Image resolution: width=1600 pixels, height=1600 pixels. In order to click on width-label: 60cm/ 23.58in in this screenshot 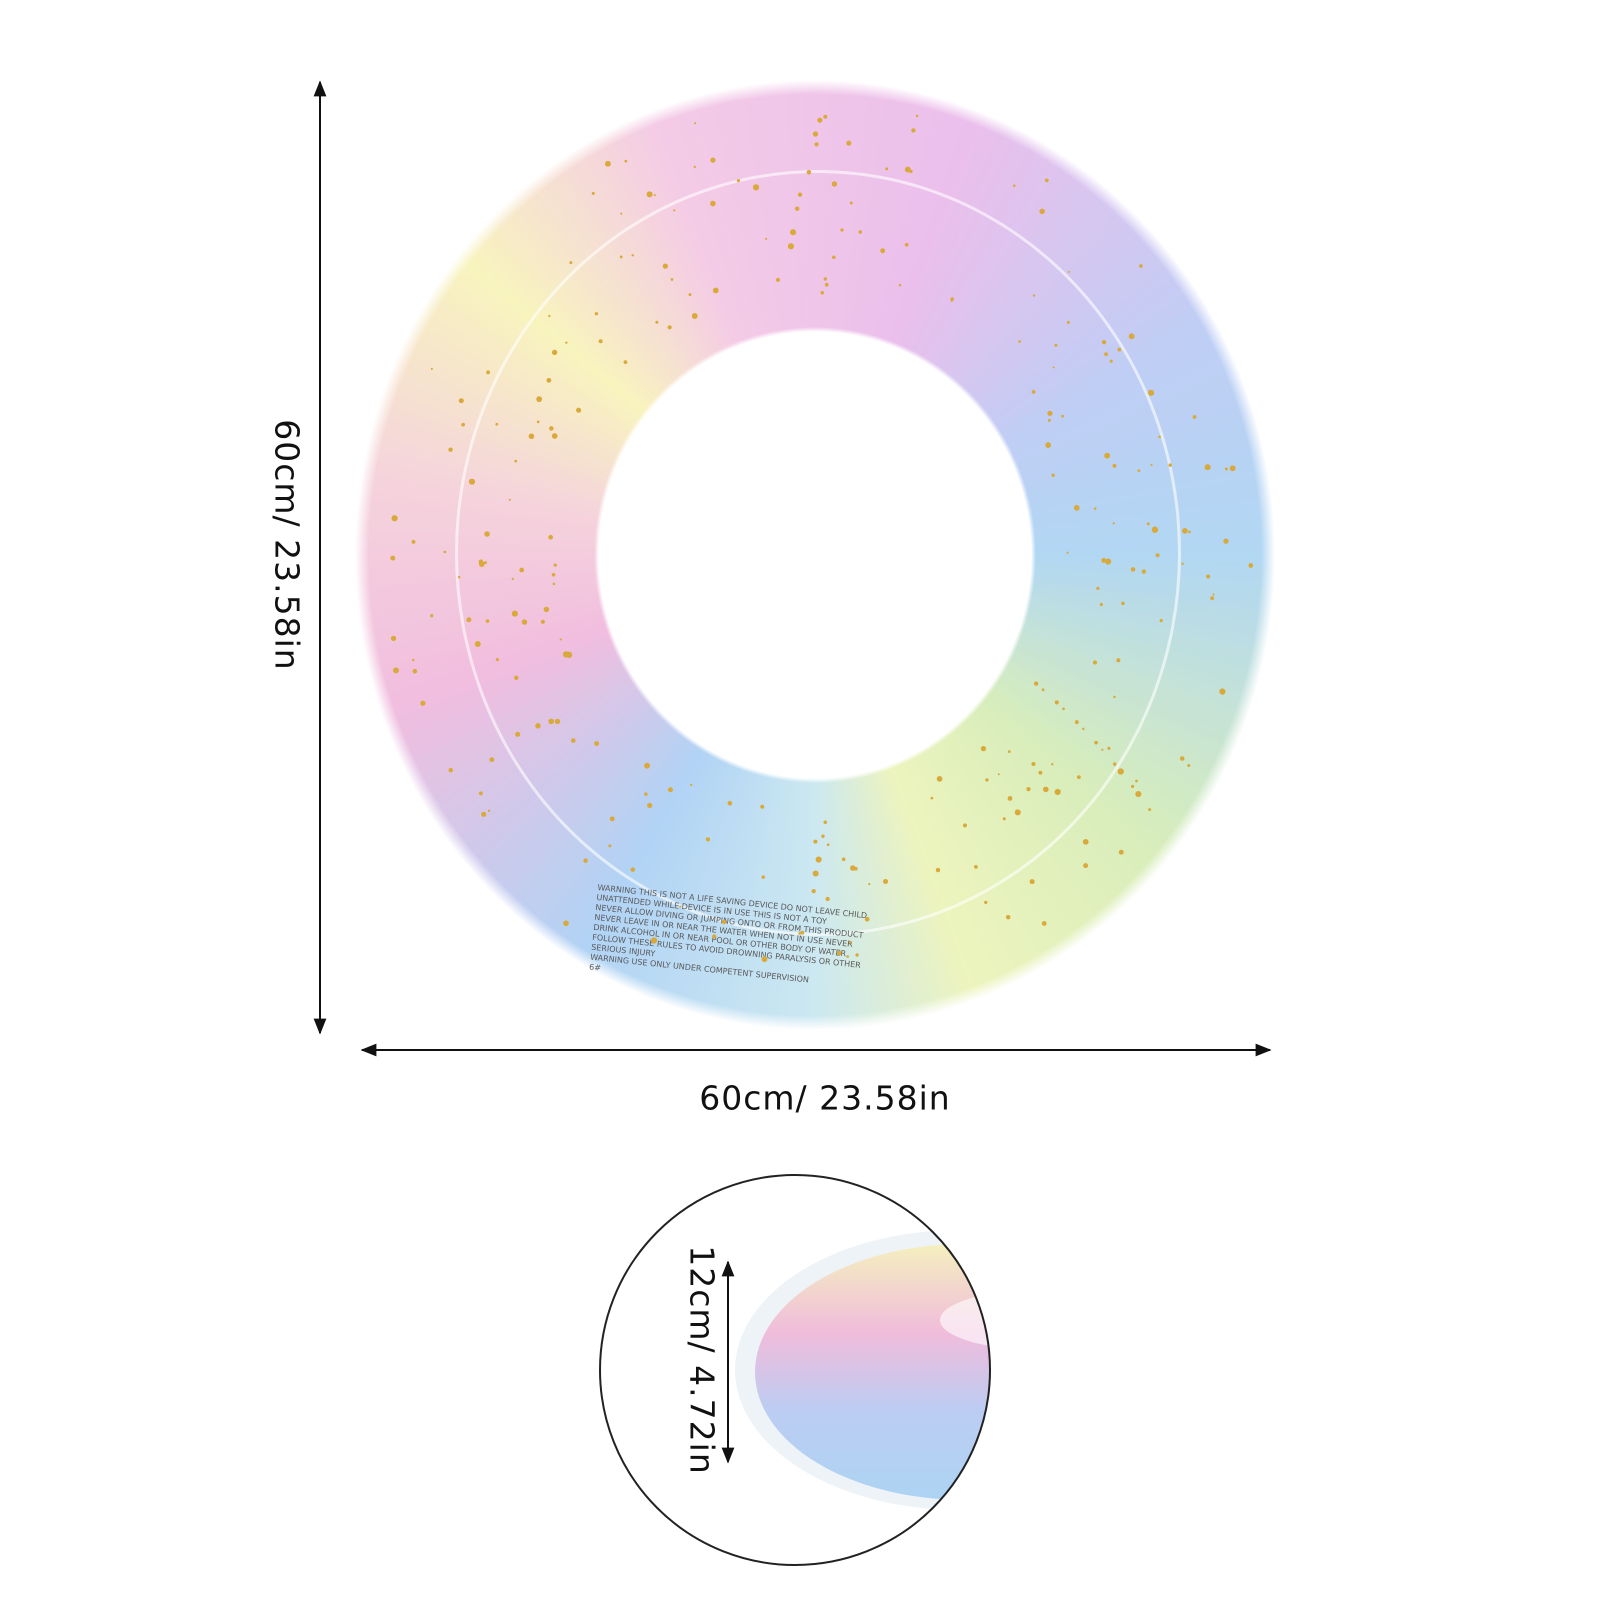, I will do `click(824, 1098)`.